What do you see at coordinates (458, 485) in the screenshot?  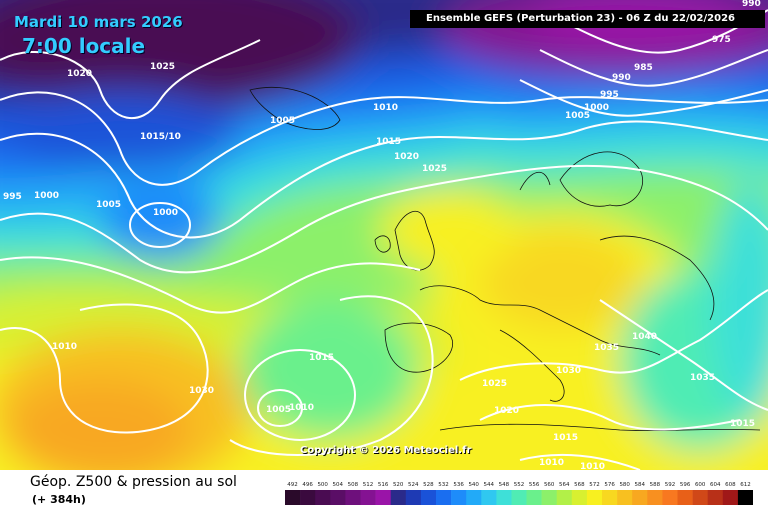 I see `legend-value-label: 536` at bounding box center [458, 485].